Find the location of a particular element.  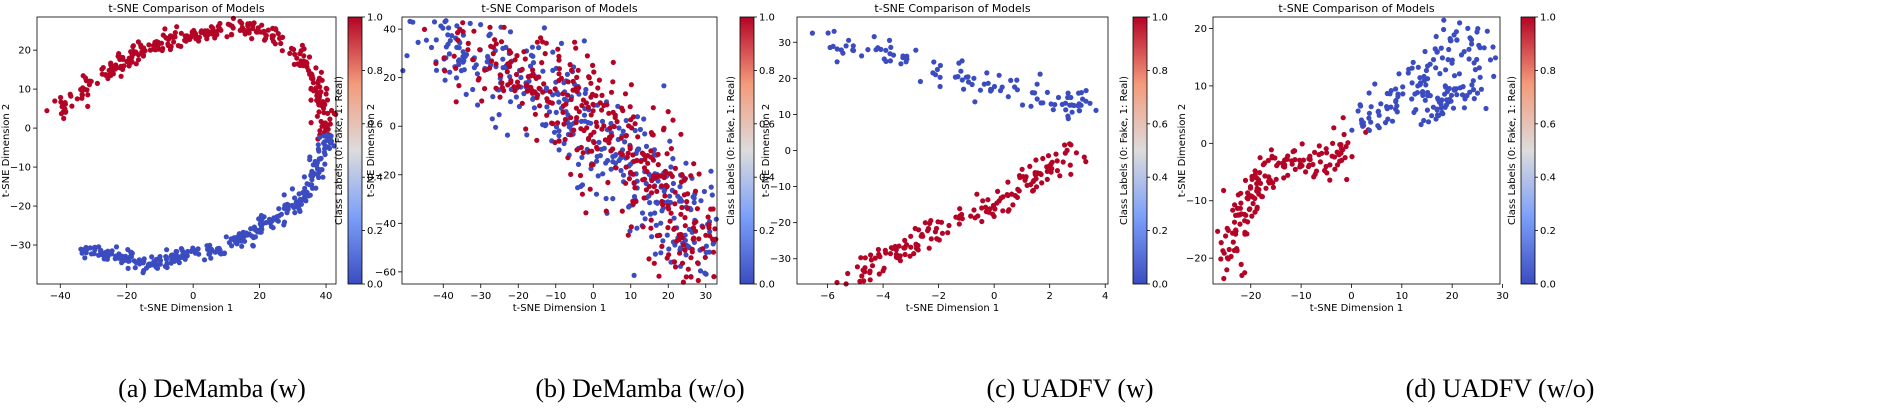

x-tick-label: 0 is located at coordinates (1351, 296).